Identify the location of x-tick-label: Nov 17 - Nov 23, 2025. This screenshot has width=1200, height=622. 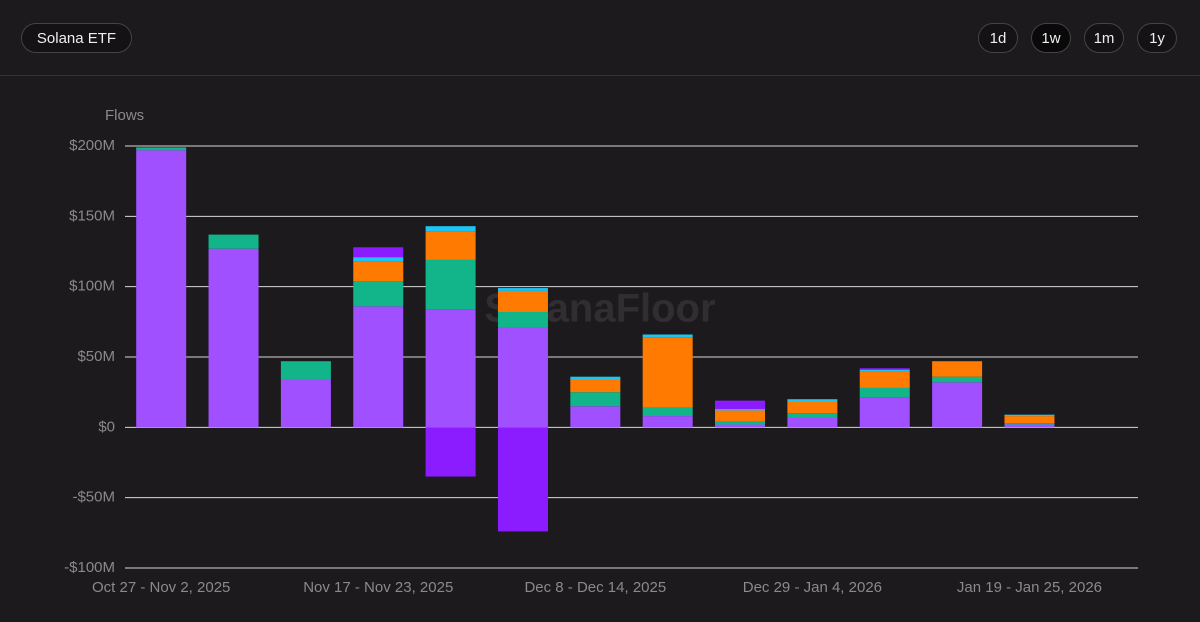
(378, 587).